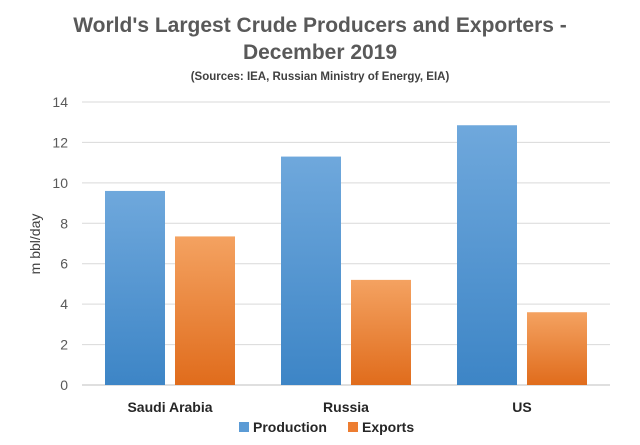 This screenshot has width=640, height=445. I want to click on y-tick-label: 2, so click(64, 345).